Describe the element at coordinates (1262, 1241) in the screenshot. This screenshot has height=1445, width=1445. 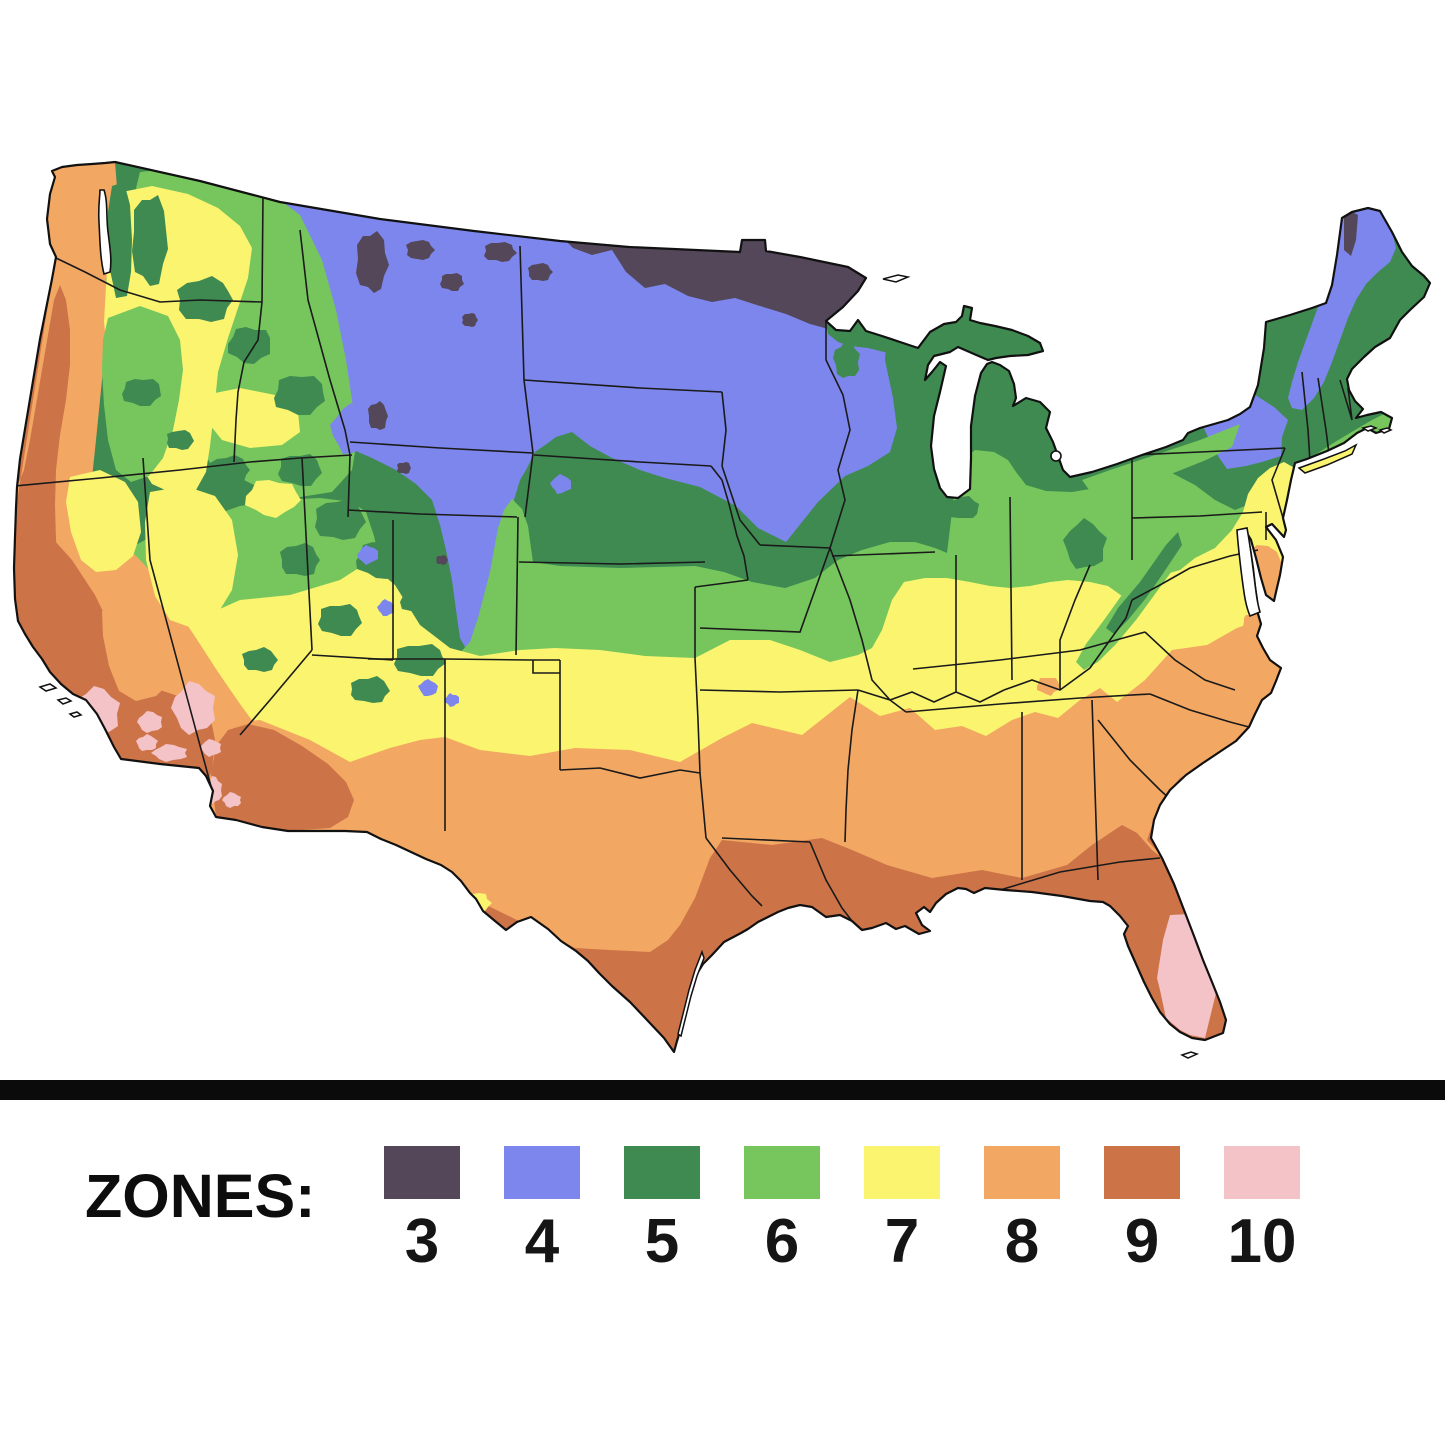
I see `svg-text: 10` at that location.